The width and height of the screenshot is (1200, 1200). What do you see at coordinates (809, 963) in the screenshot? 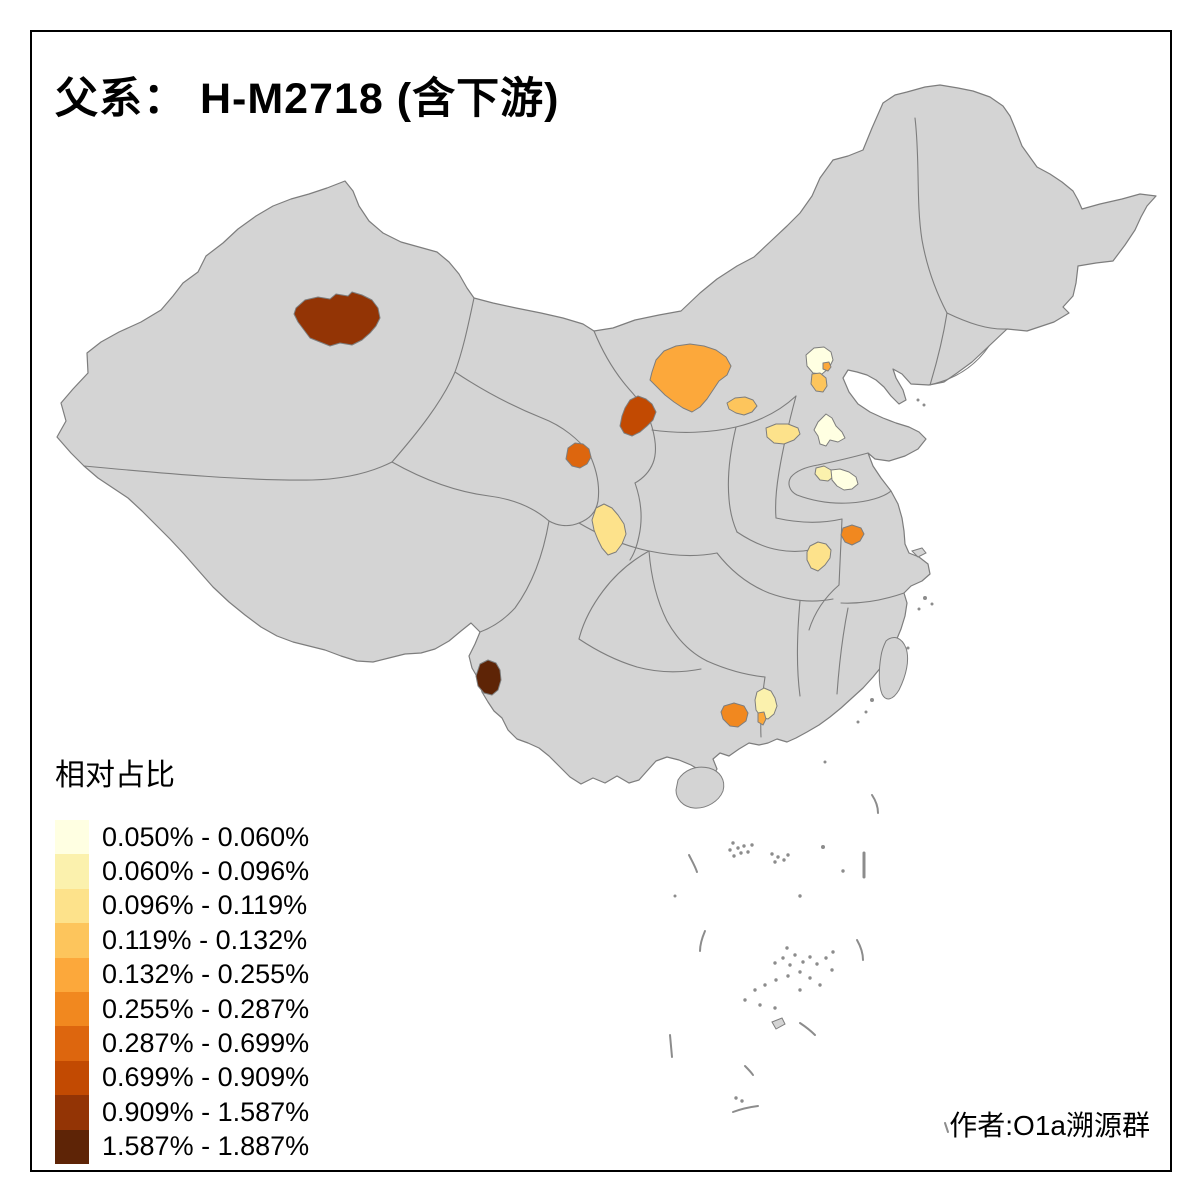
I see `south-sea-islets` at bounding box center [809, 963].